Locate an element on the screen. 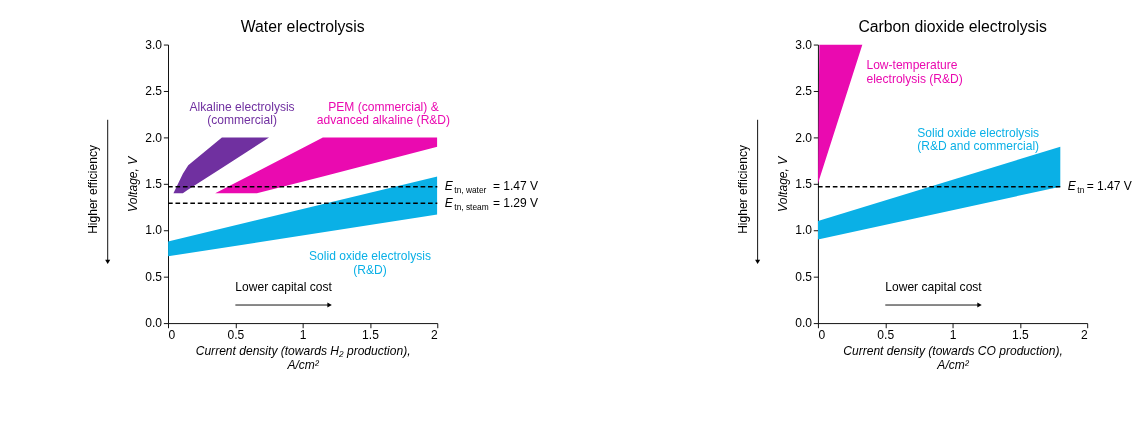  x-axis-title: Current density (towards CO production), A/cm² is located at coordinates (953, 358).